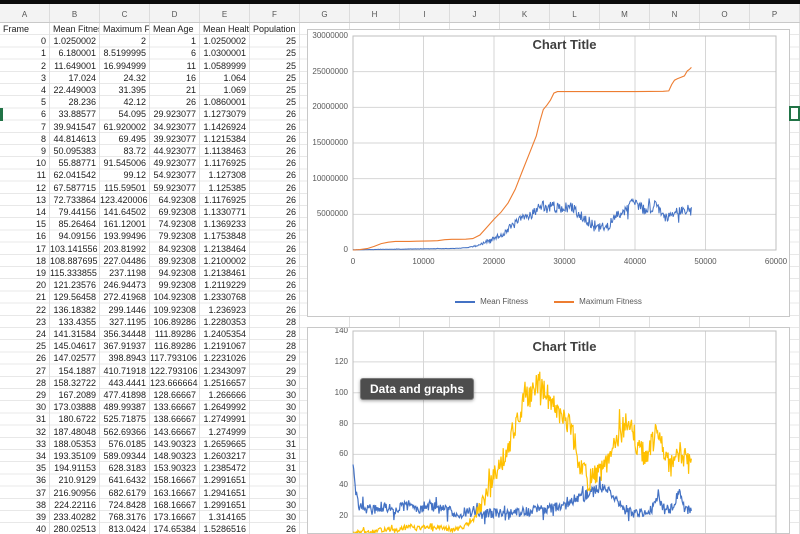 The image size is (800, 534). Describe the element at coordinates (77, 163) in the screenshot. I see `data-cell: 55.88771` at that location.